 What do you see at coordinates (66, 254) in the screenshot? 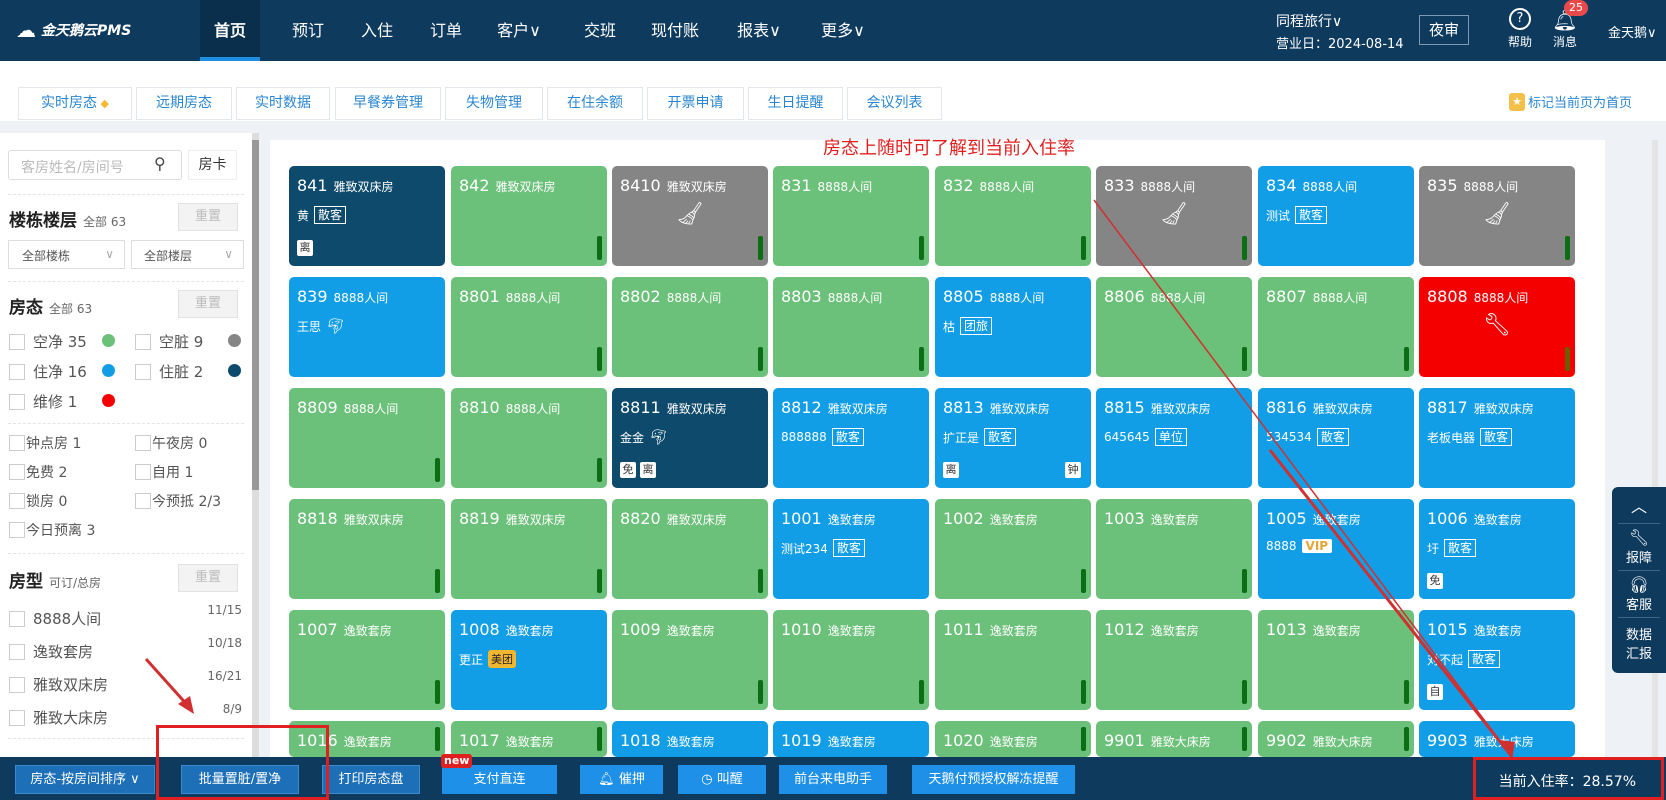
I see `building-select: 全部楼栋 ∨` at bounding box center [66, 254].